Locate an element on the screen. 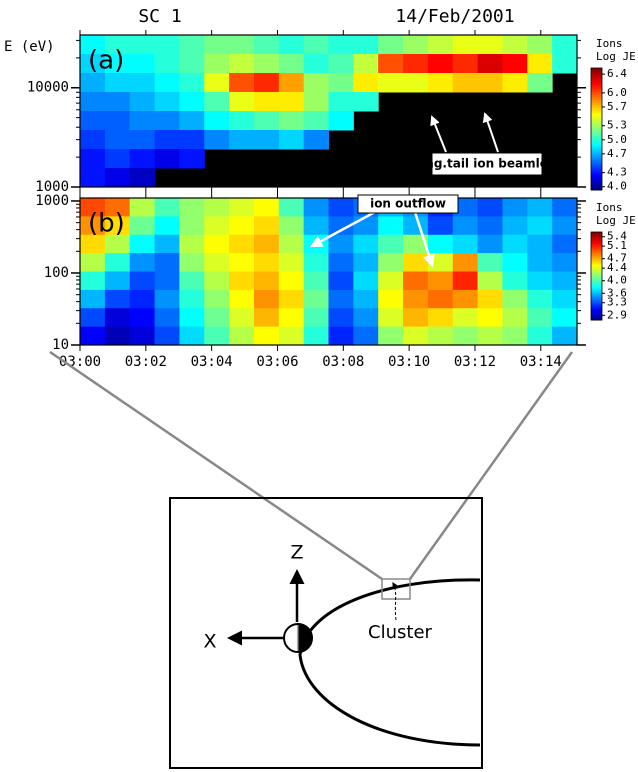  z-label: Z is located at coordinates (296, 553).